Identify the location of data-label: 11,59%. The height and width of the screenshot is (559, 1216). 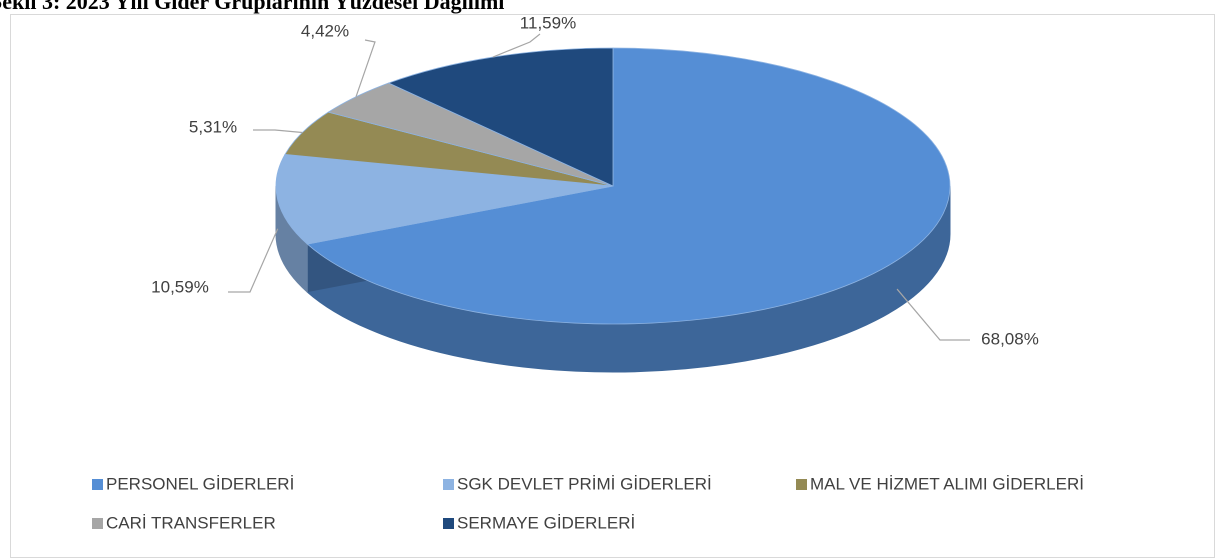
(548, 22).